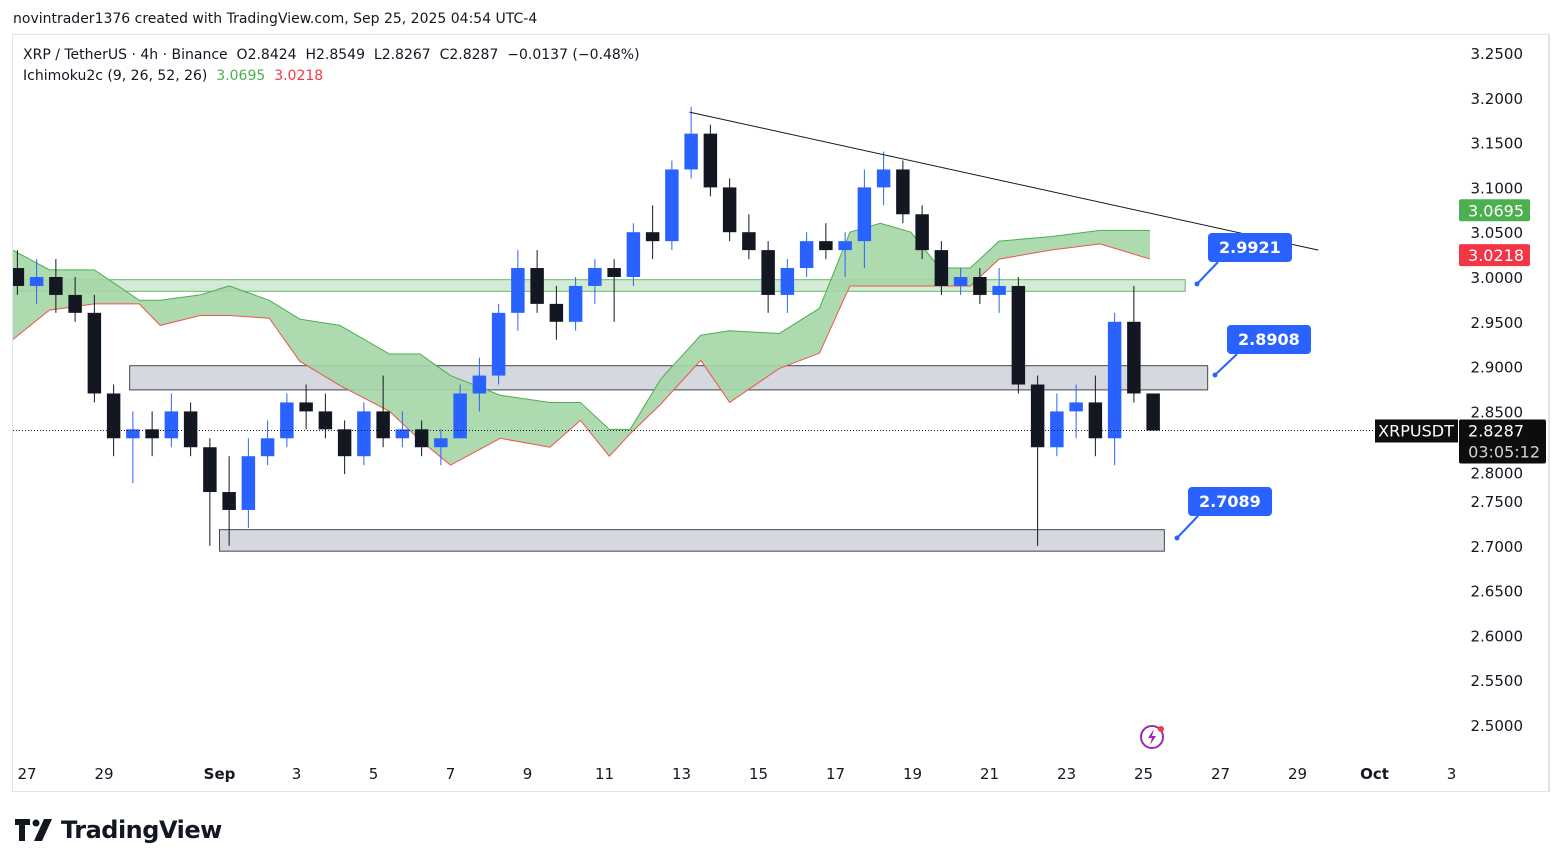 The image size is (1563, 868). Describe the element at coordinates (451, 774) in the screenshot. I see `x-tick-label: 7` at that location.